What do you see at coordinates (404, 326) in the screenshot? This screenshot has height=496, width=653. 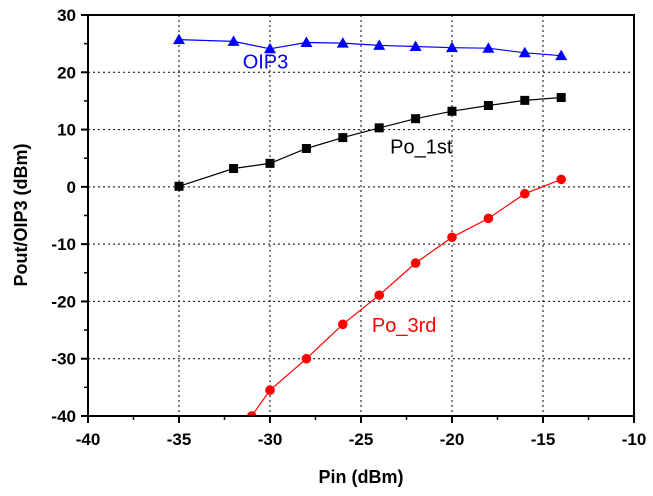 I see `series-label-po-3rd: Po_3rd` at bounding box center [404, 326].